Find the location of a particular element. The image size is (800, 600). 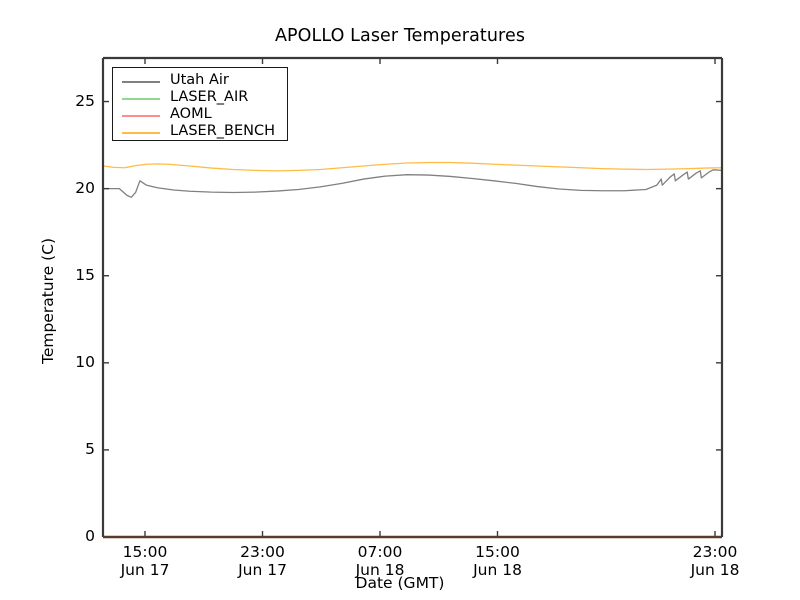

legend-label: AOML is located at coordinates (191, 114).